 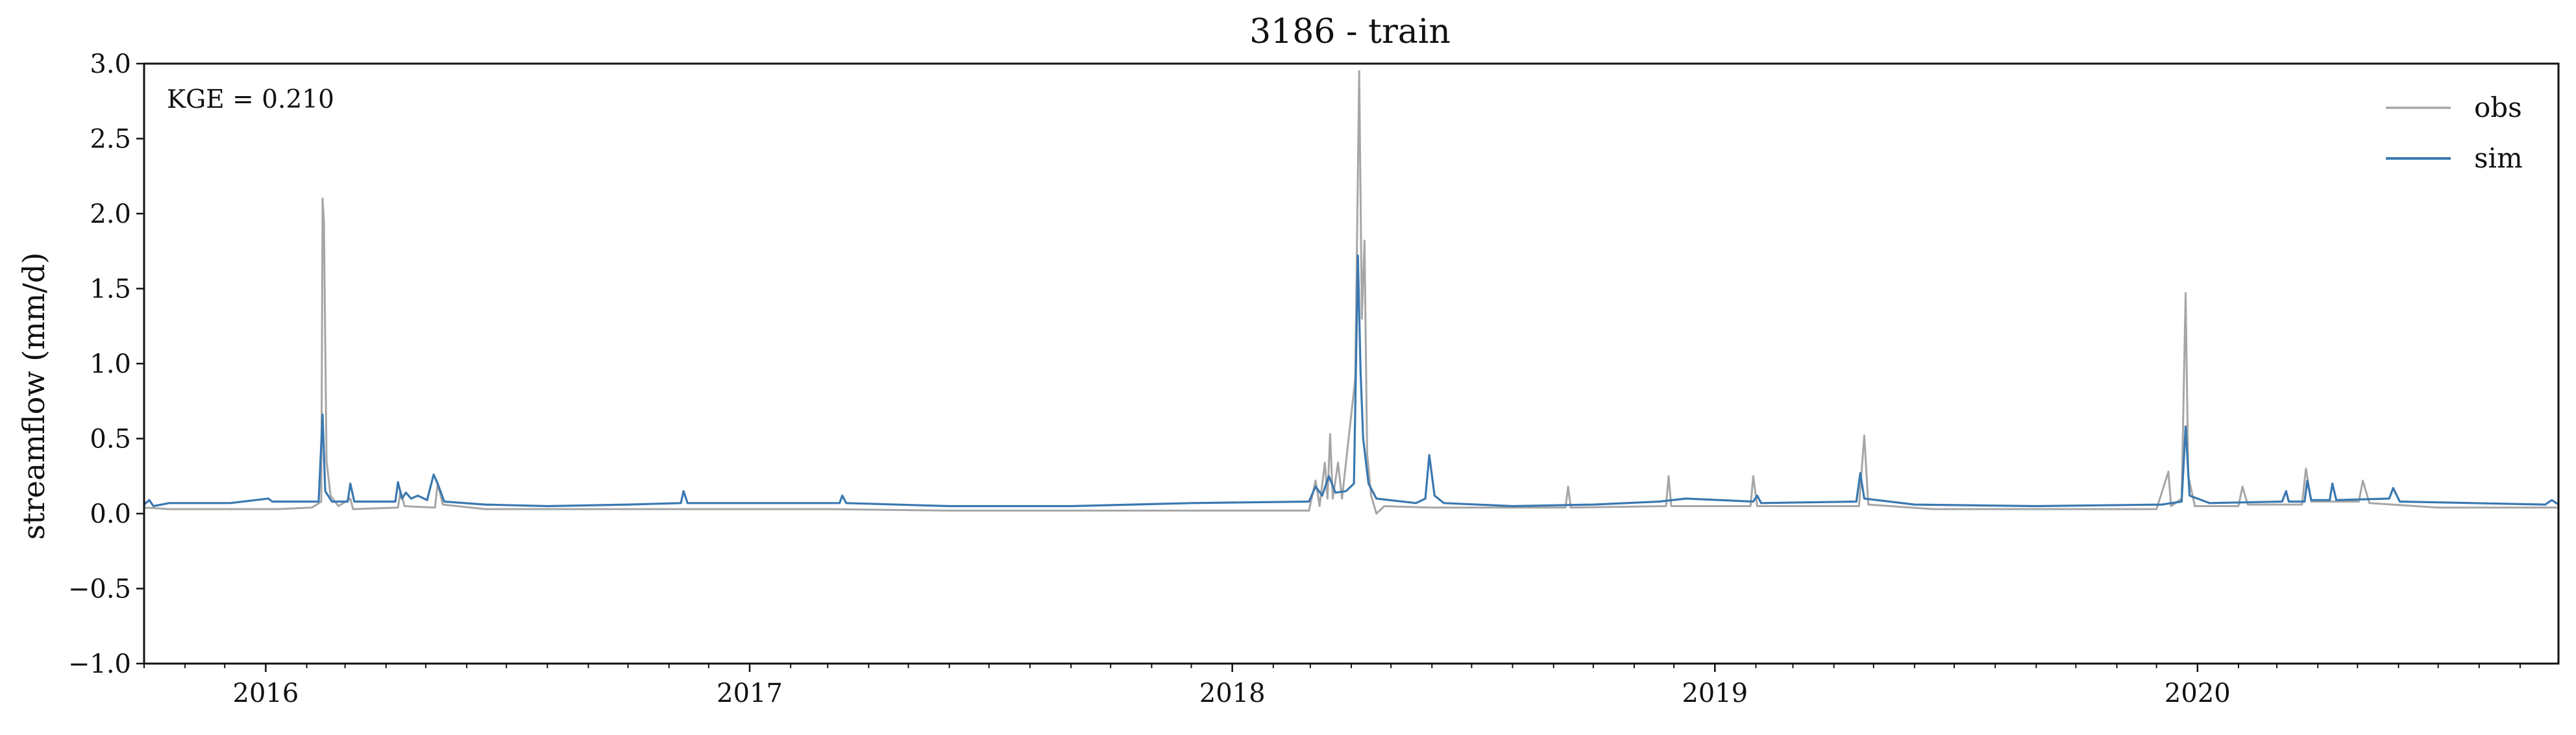 What do you see at coordinates (110, 290) in the screenshot?
I see `y-tick-label: 1.5` at bounding box center [110, 290].